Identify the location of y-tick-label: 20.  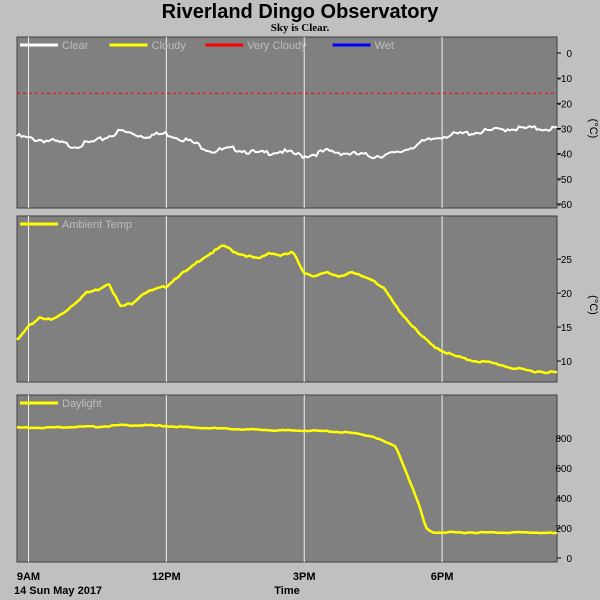
(567, 294).